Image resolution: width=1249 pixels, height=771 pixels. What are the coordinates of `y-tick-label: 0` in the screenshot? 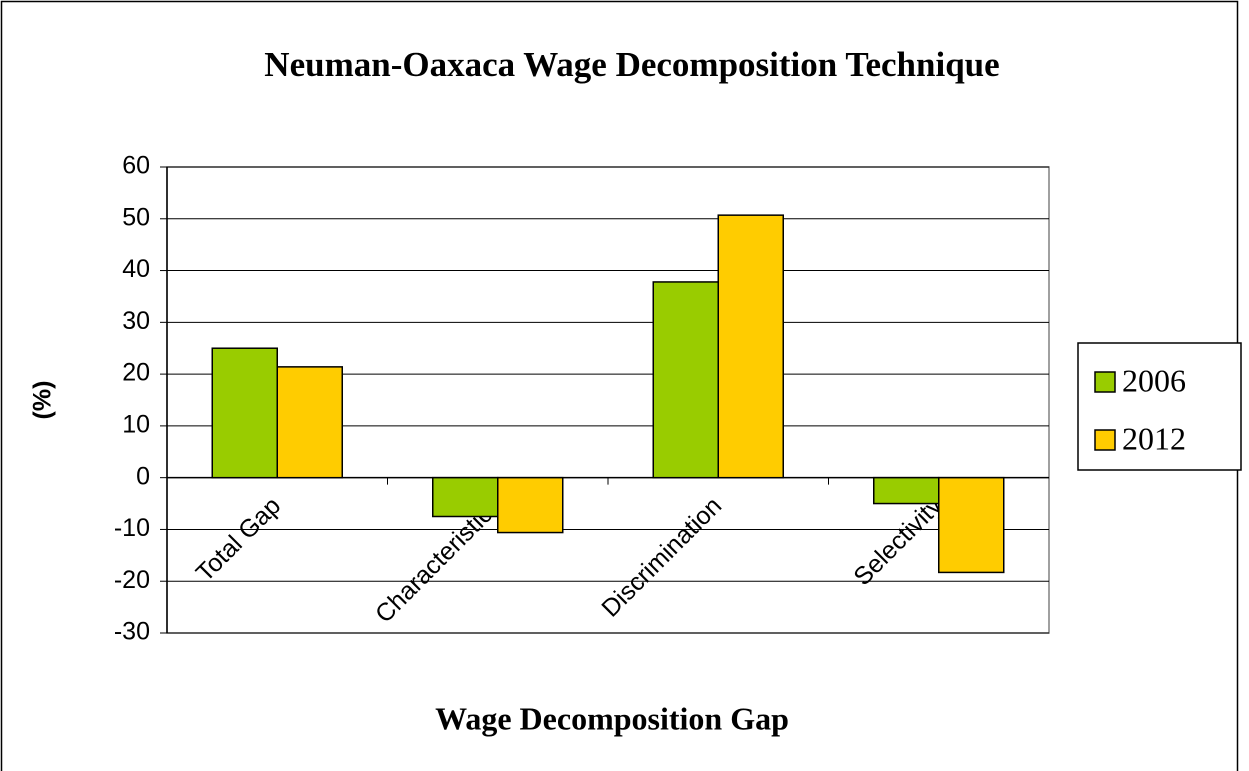 It's located at (143, 476).